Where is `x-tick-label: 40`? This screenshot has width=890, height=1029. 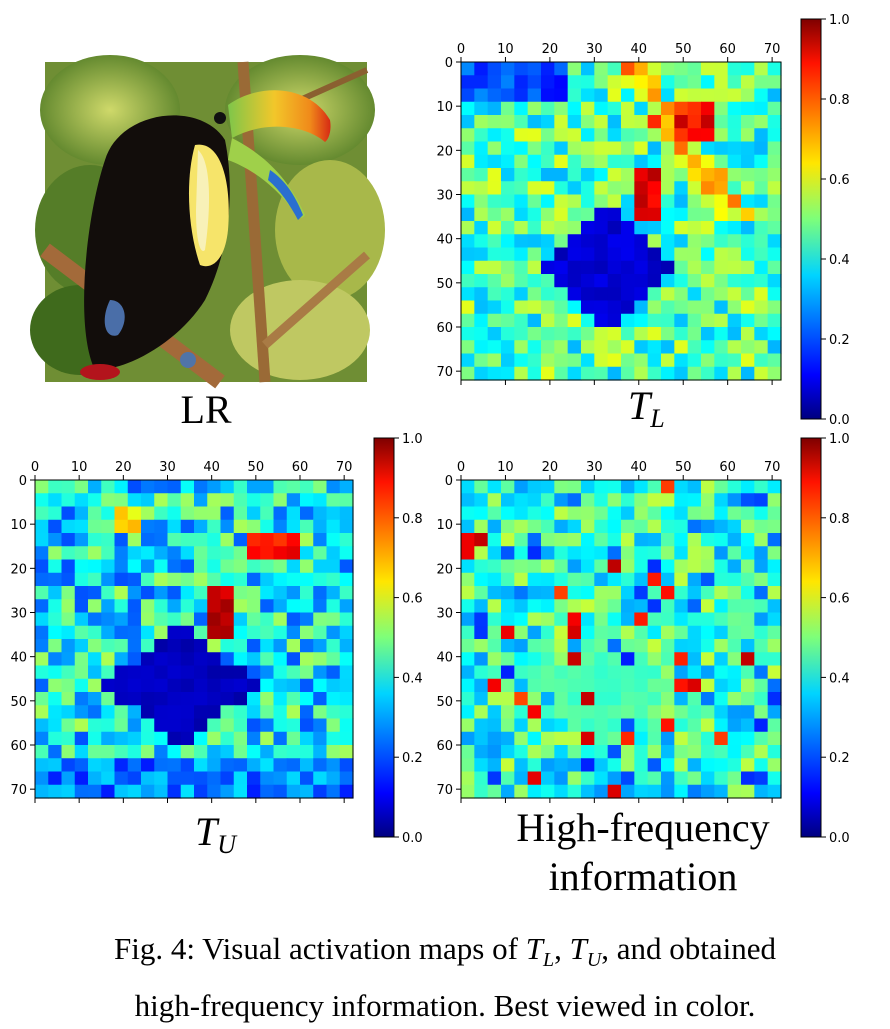 x-tick-label: 40 is located at coordinates (639, 467).